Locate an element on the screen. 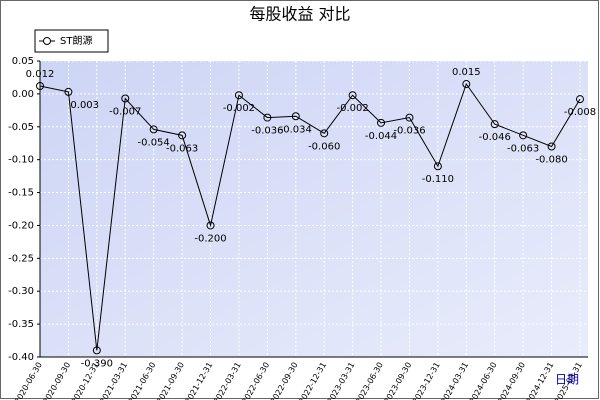 The image size is (600, 400). x-axis-label: 日期 is located at coordinates (567, 380).